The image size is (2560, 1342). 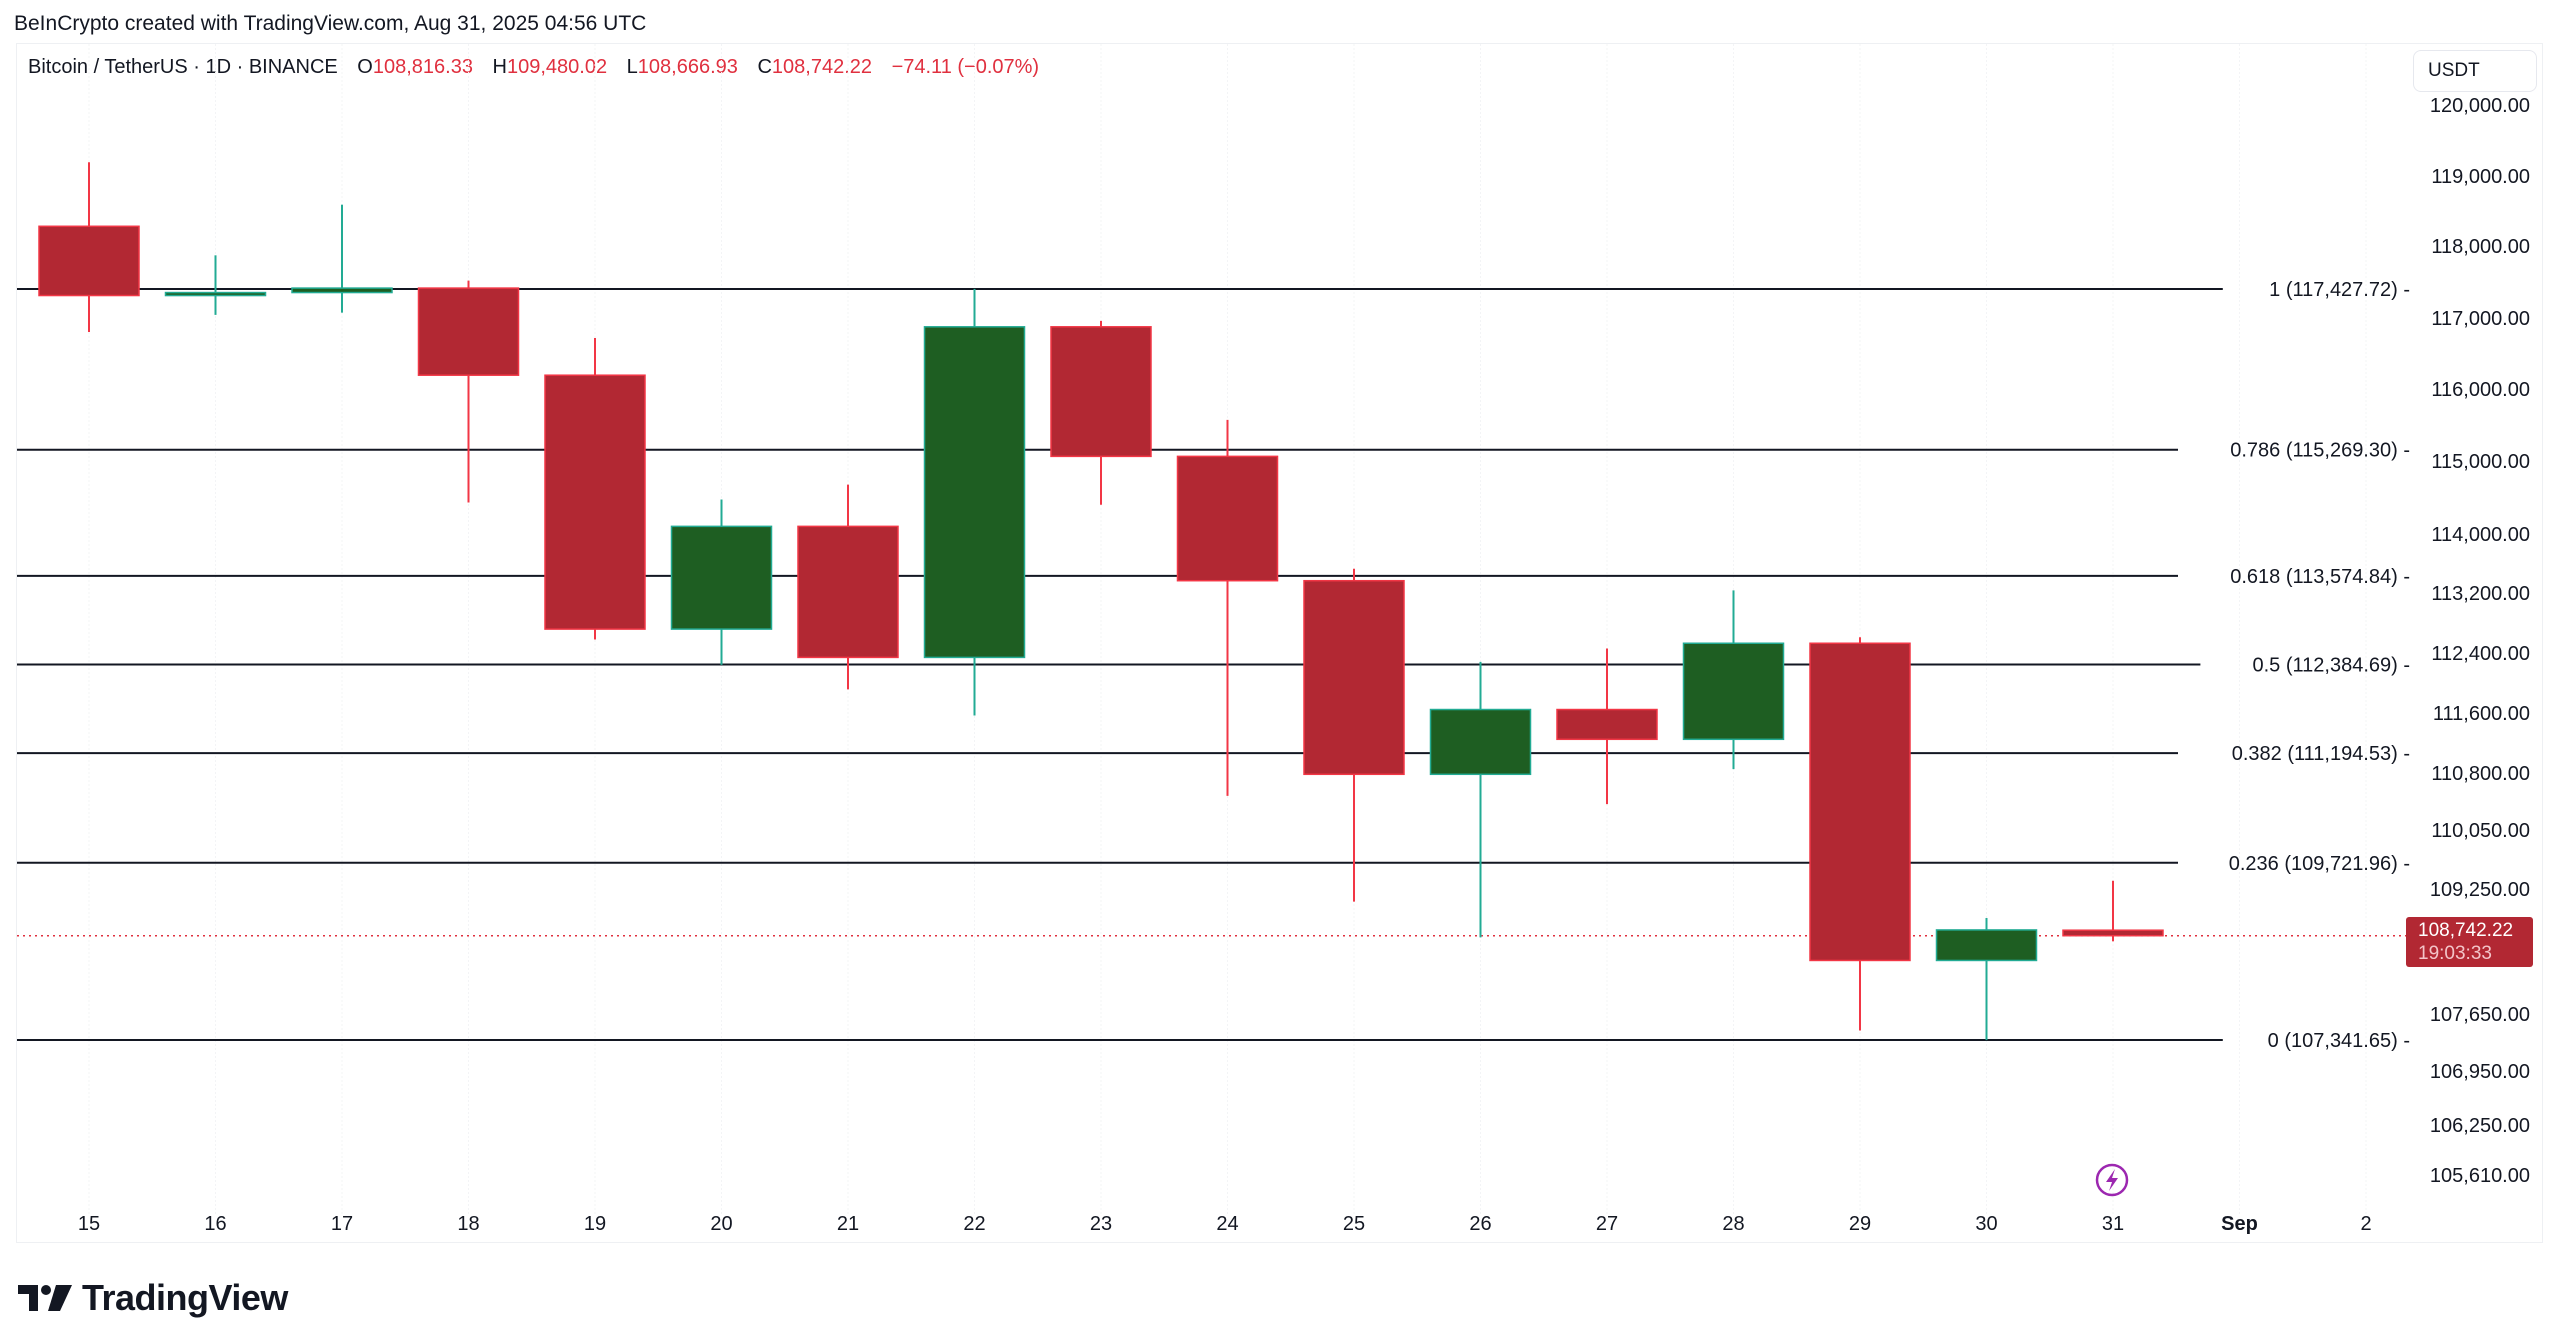 I want to click on date-tick: 20, so click(x=721, y=1224).